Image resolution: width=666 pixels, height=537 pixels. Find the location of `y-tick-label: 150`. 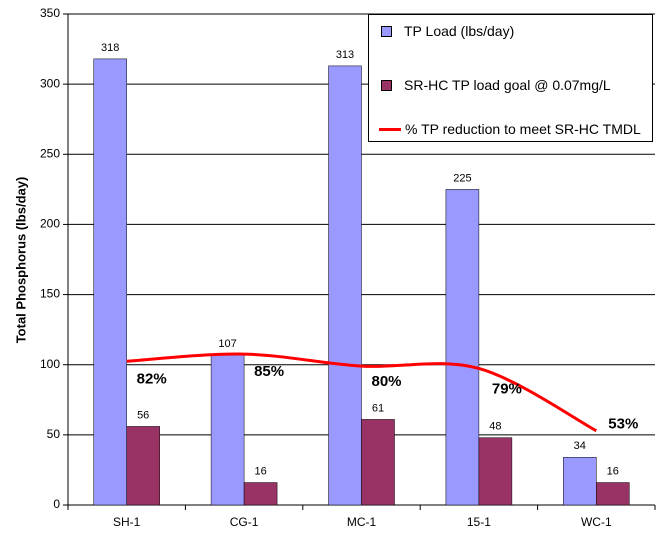

y-tick-label: 150 is located at coordinates (50, 294).